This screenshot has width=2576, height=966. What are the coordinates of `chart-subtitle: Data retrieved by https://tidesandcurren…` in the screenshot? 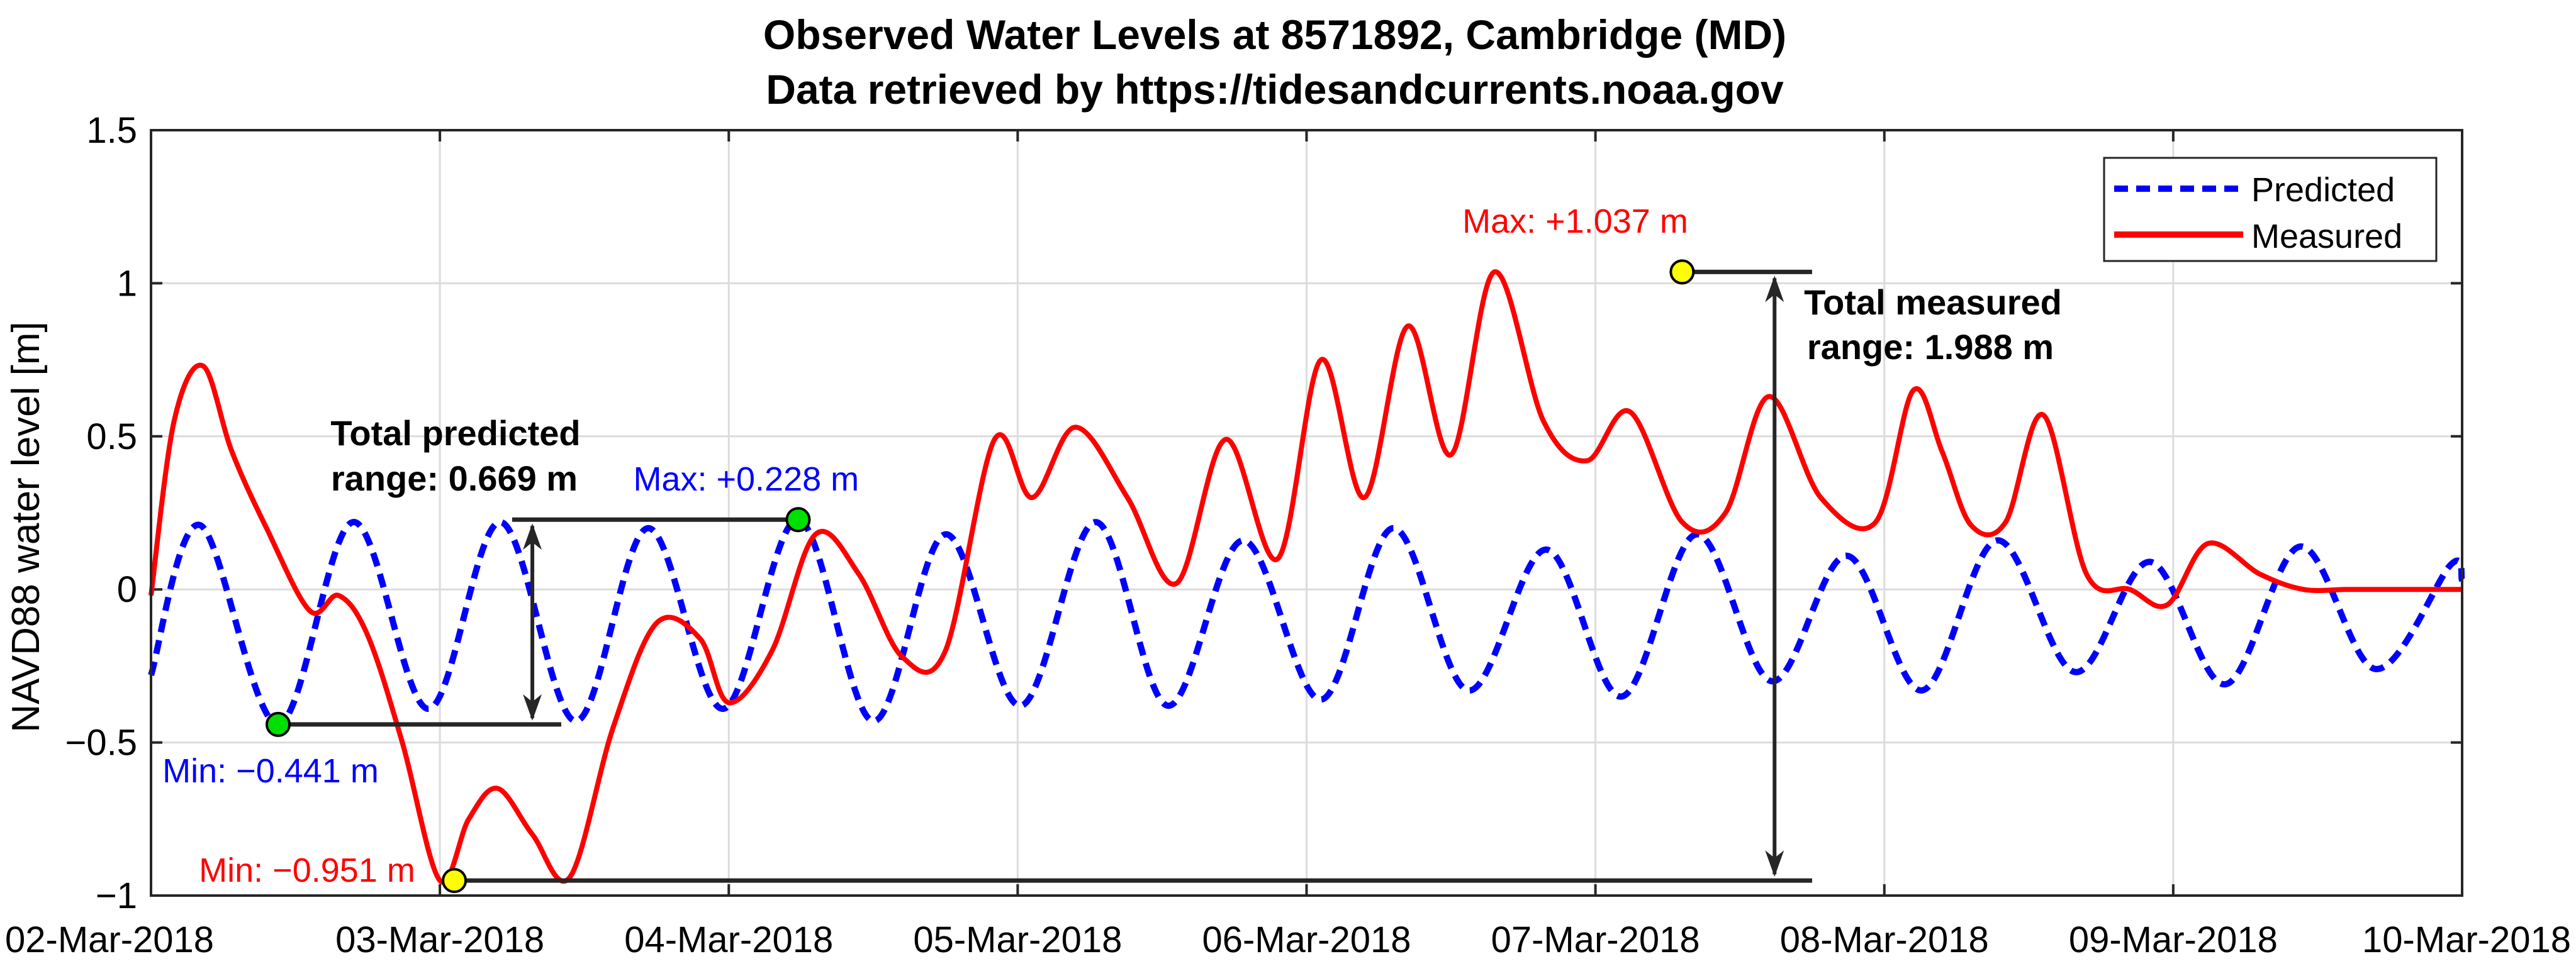 It's located at (1275, 89).